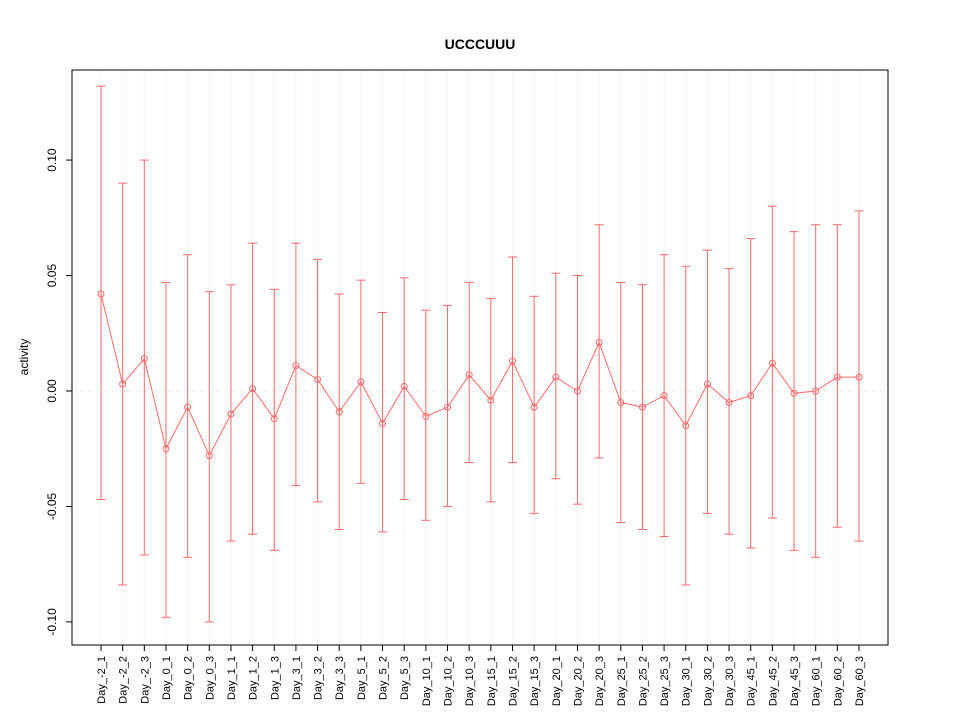 This screenshot has width=960, height=720. What do you see at coordinates (384, 678) in the screenshot?
I see `x-tick-label: Day_5_2` at bounding box center [384, 678].